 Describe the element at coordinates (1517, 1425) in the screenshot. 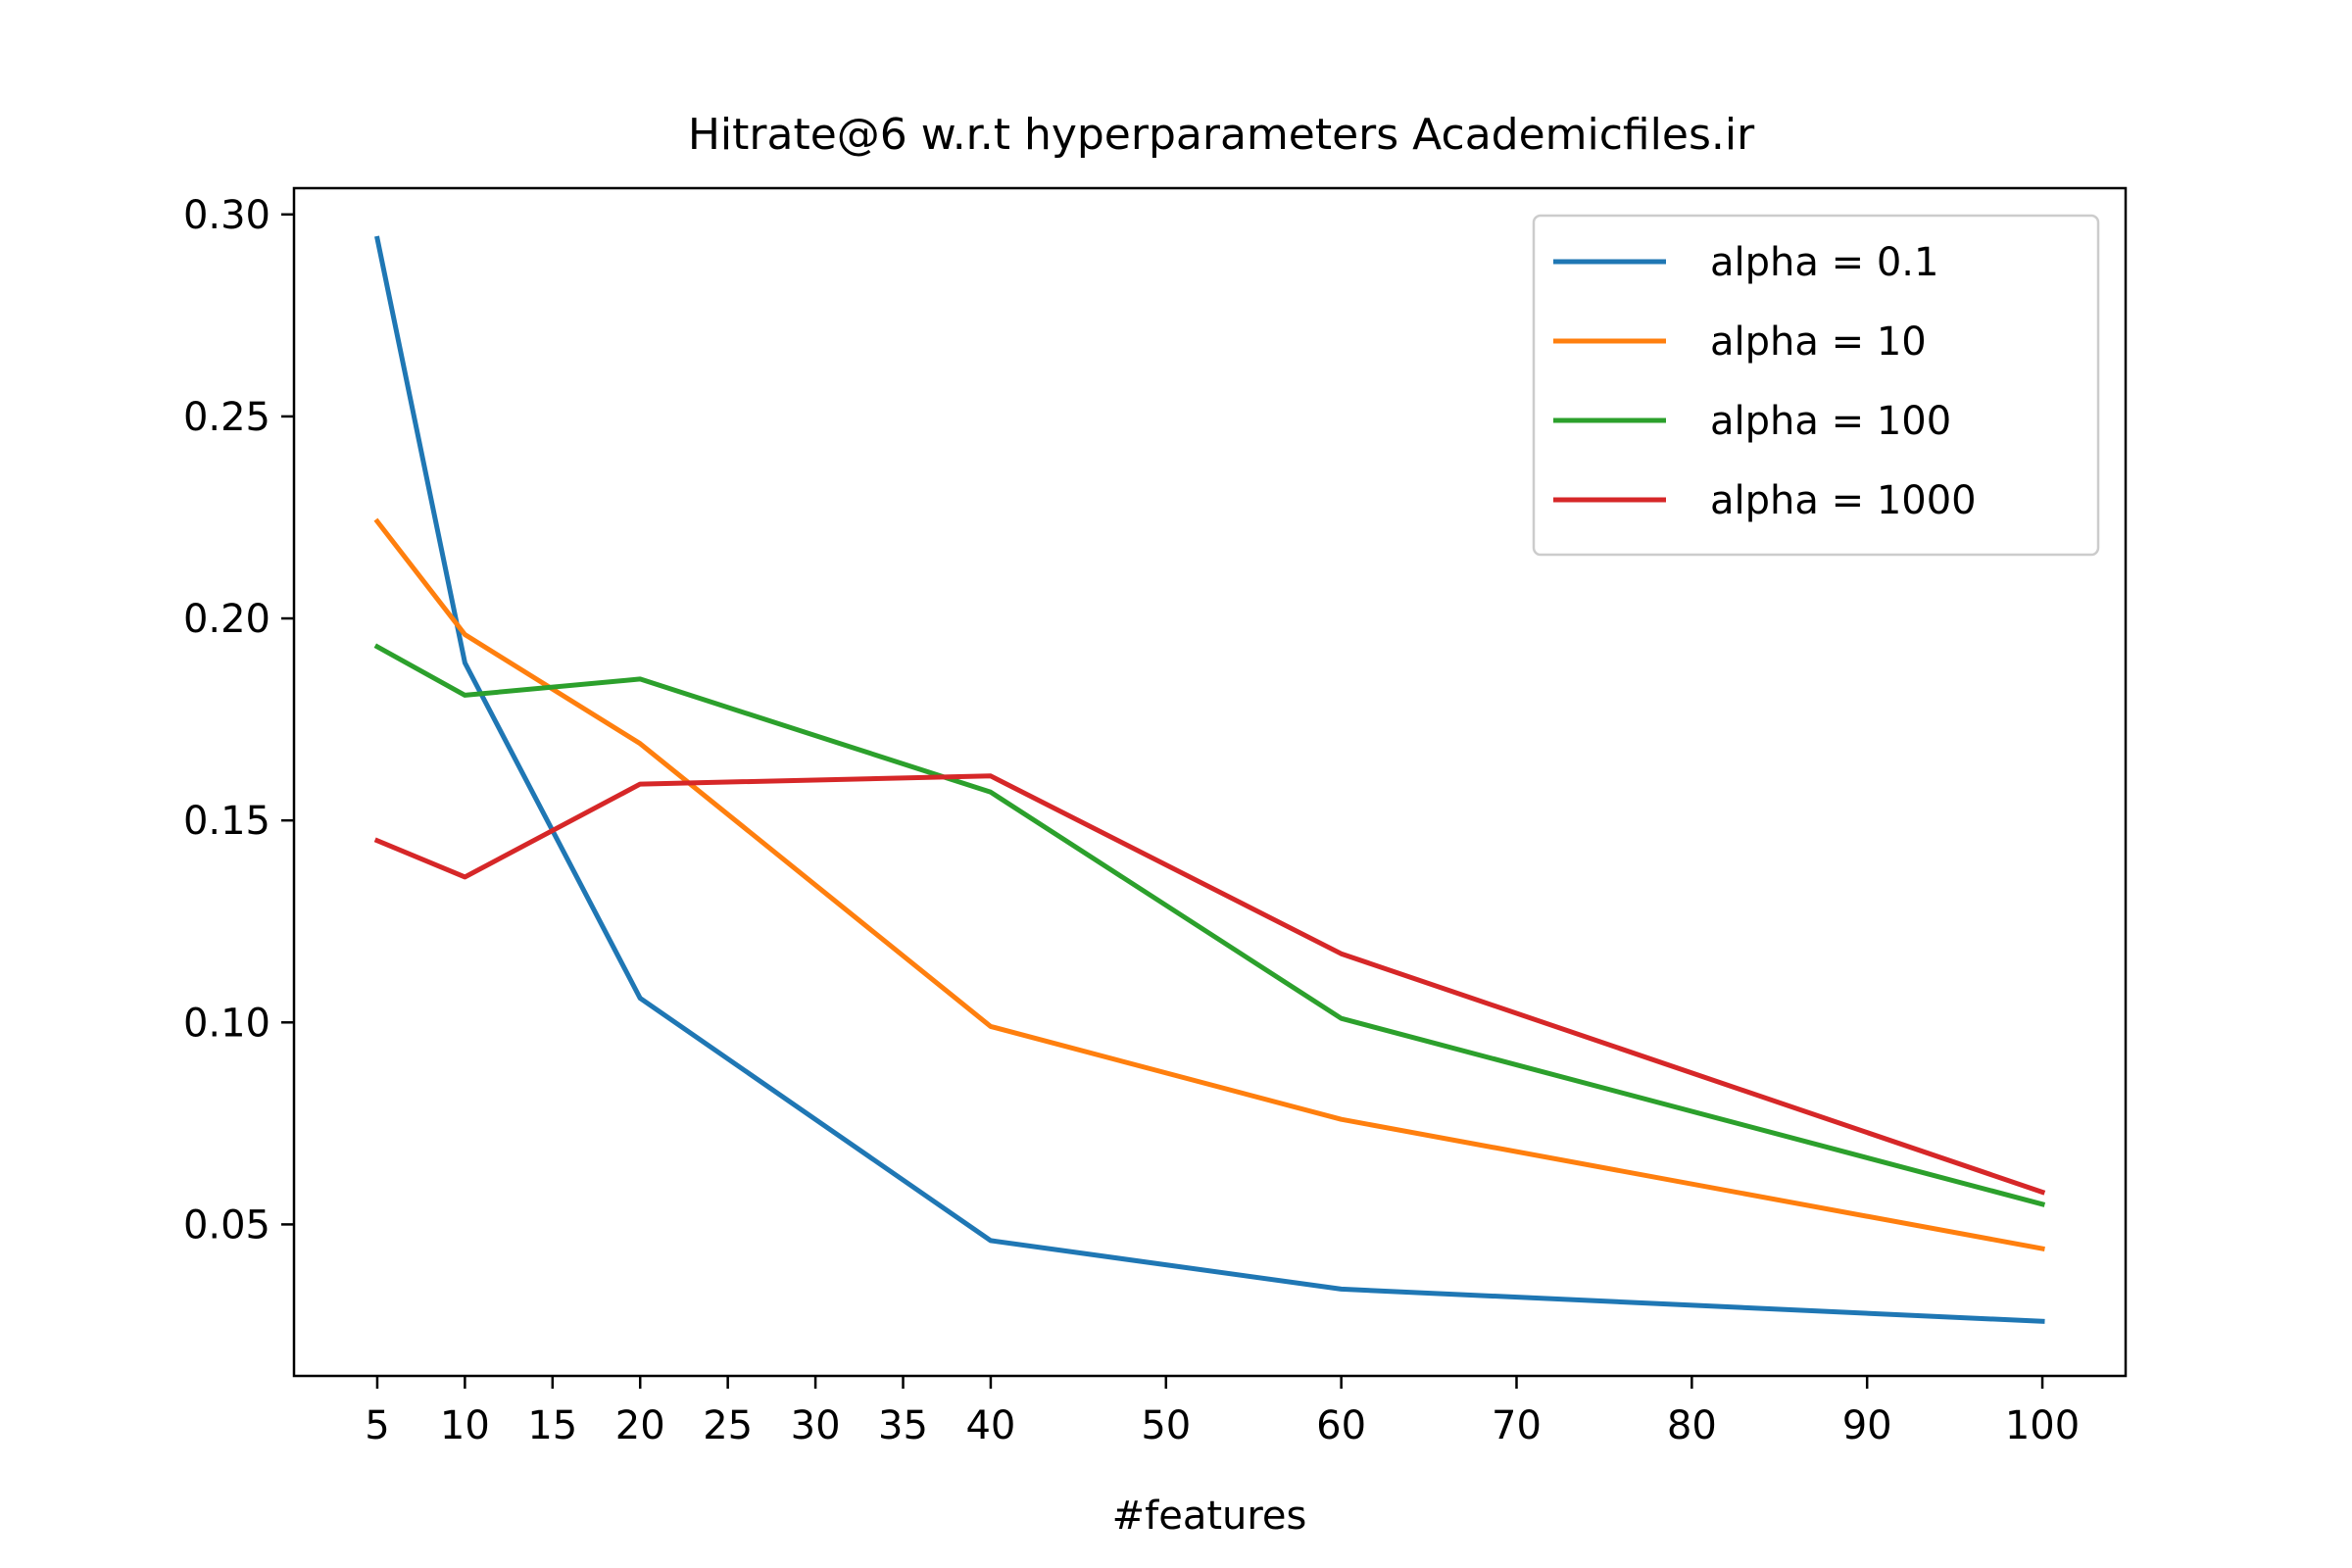

I see `x-tick-label: 70` at that location.